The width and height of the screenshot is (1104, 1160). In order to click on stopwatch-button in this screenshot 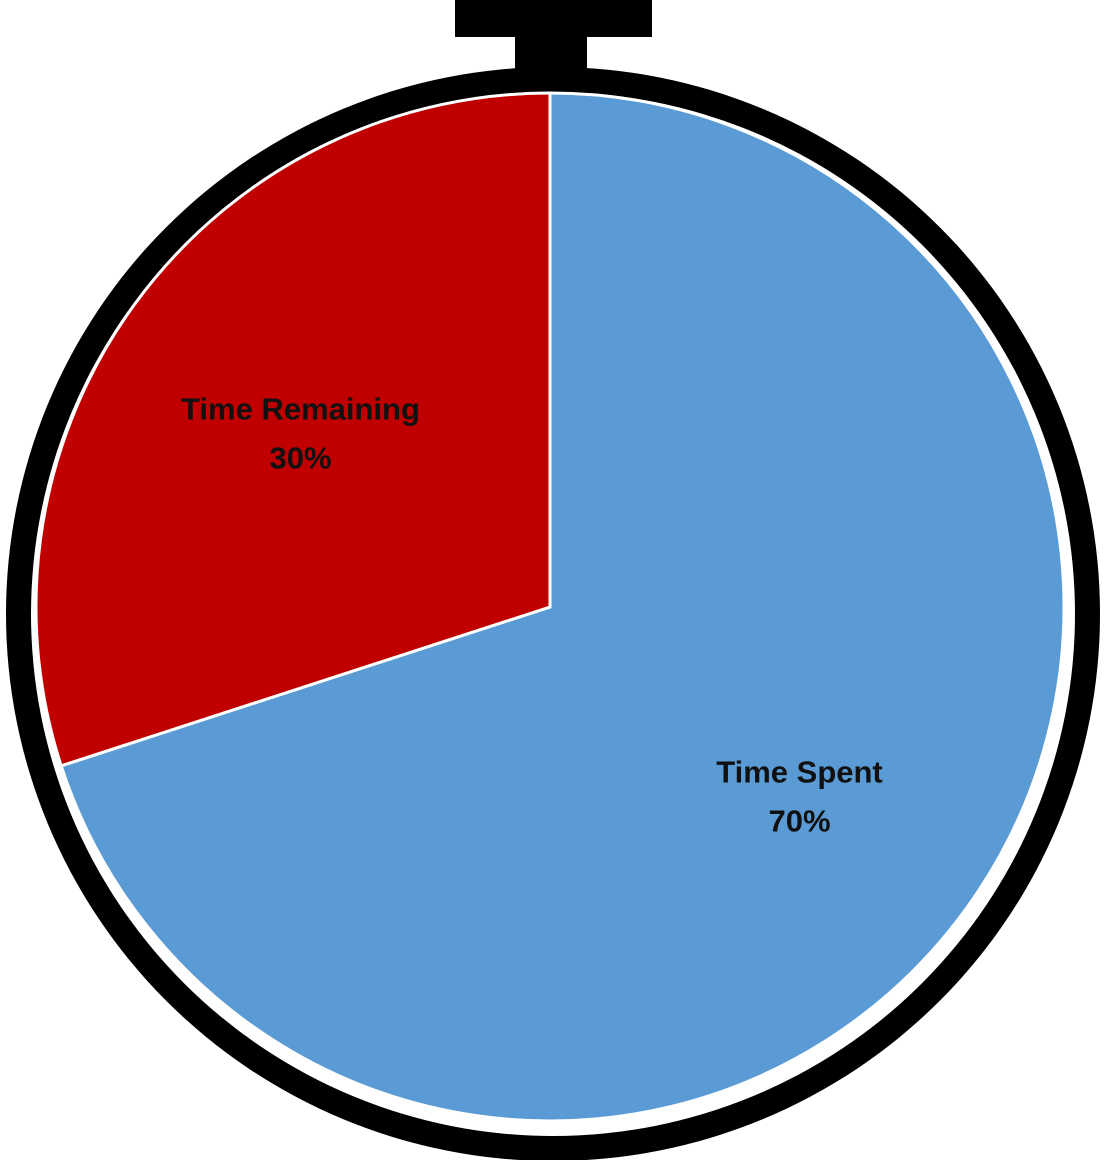, I will do `click(553, 18)`.